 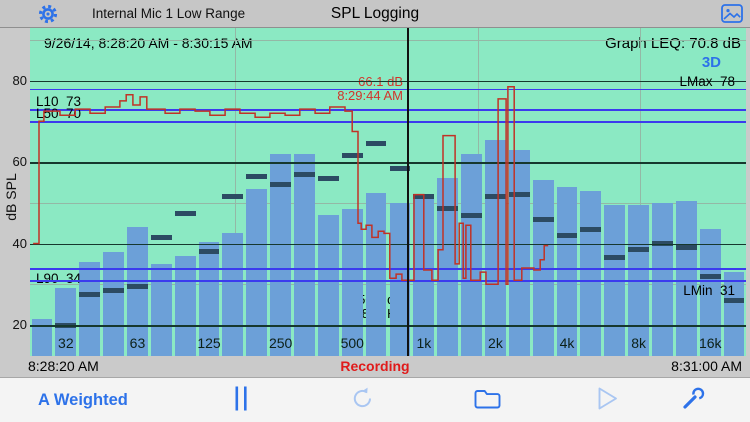 What do you see at coordinates (66, 343) in the screenshot?
I see `freq-label-32: 32` at bounding box center [66, 343].